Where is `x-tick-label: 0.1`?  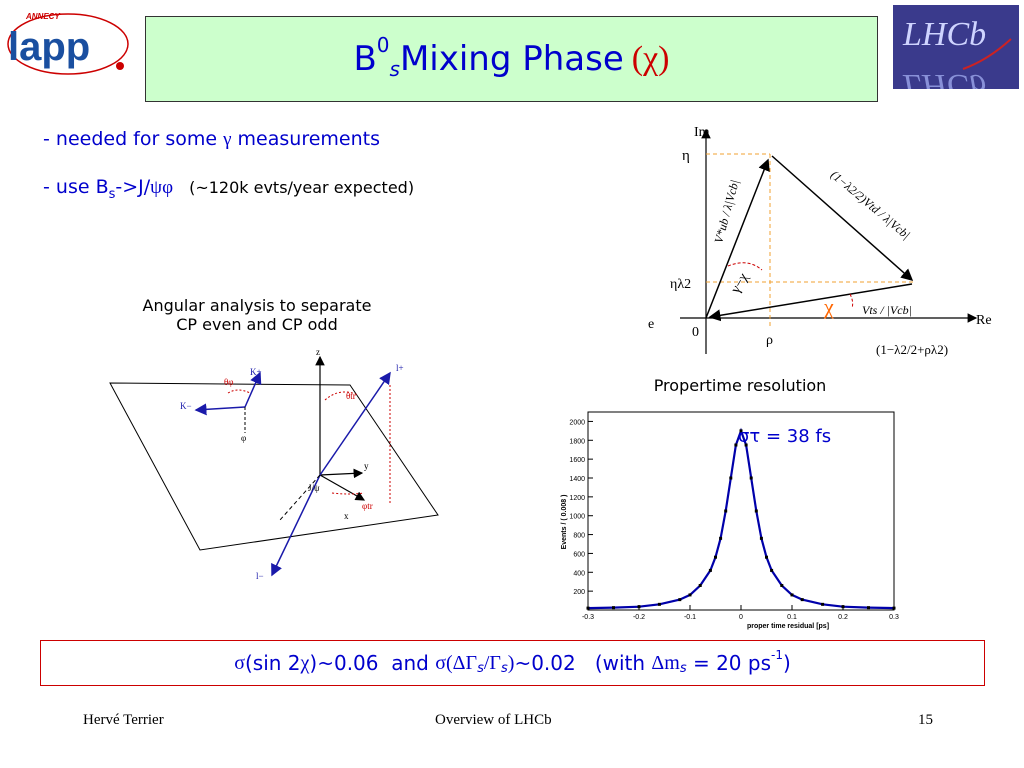 x-tick-label: 0.1 is located at coordinates (792, 617).